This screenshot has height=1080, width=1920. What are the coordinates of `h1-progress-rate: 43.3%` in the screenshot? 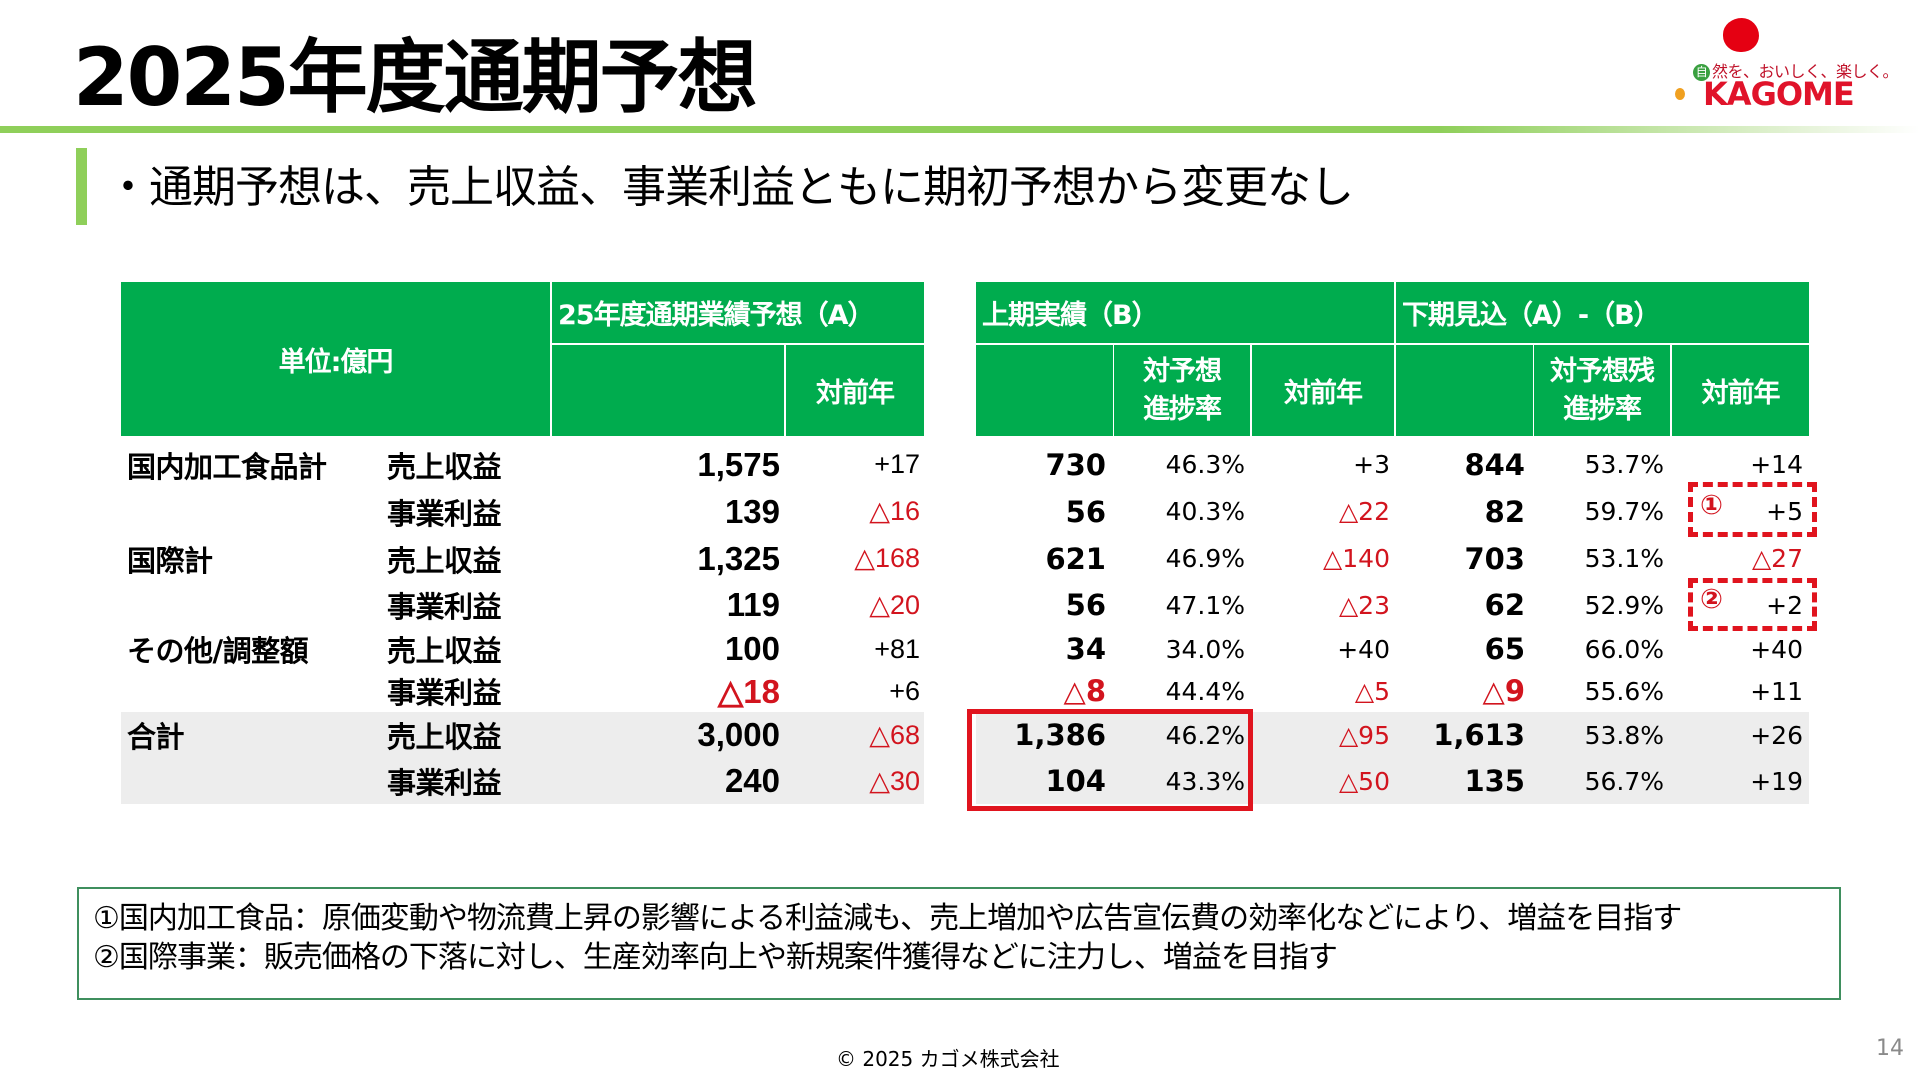 It's located at (1205, 781).